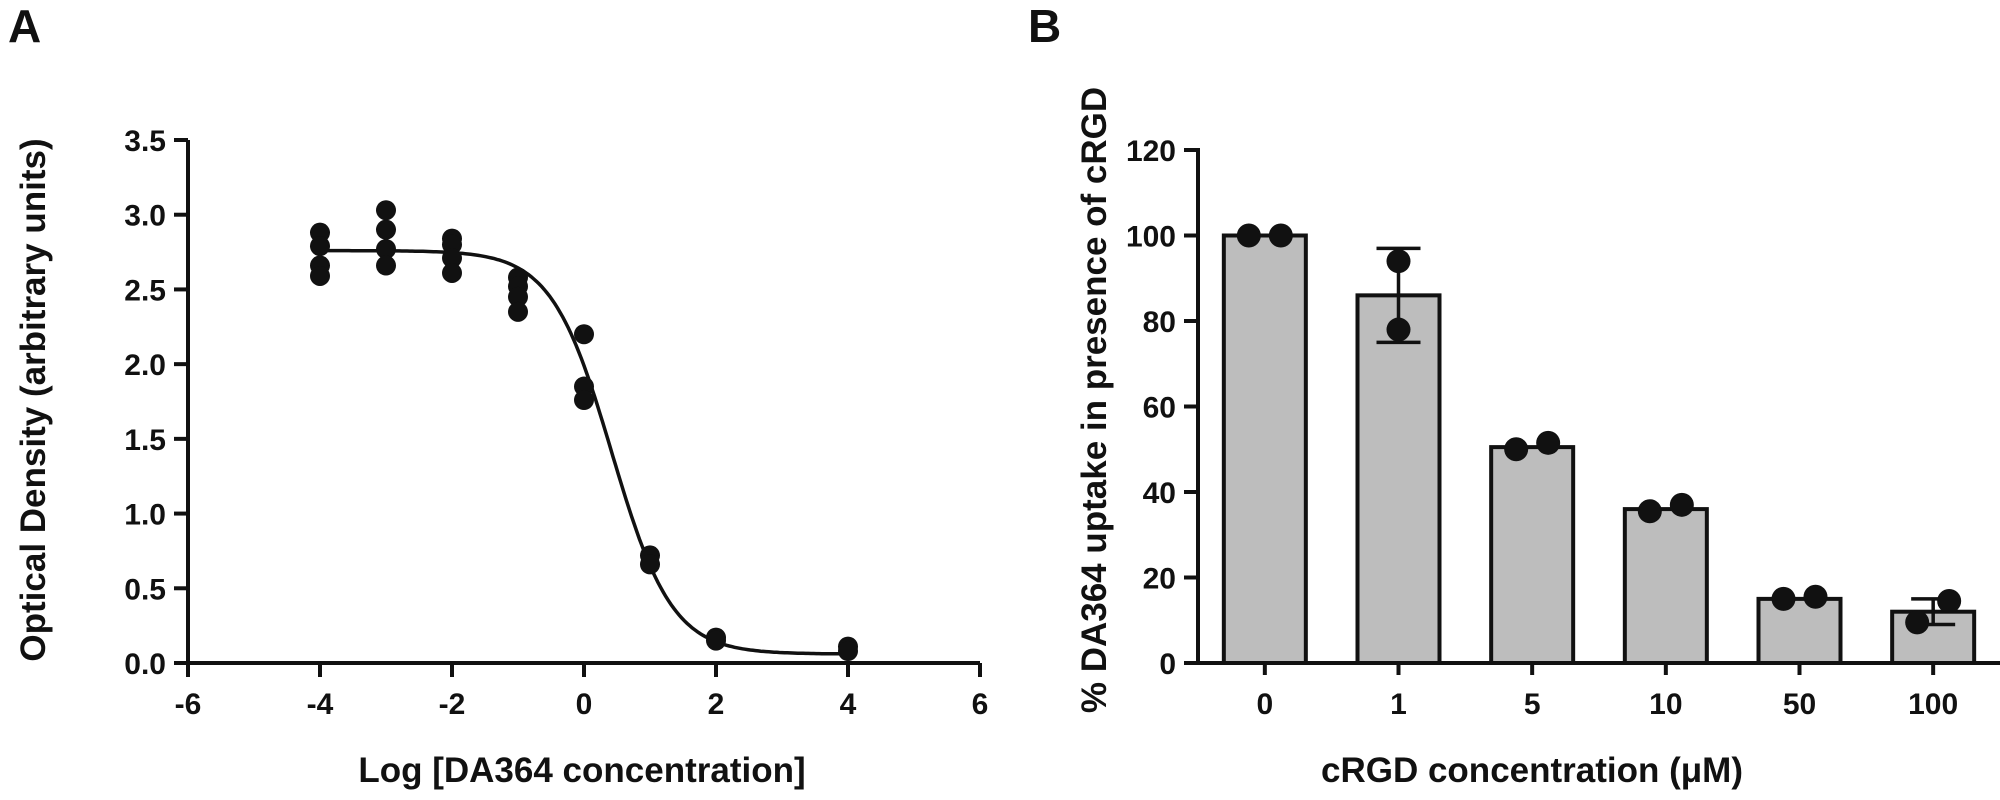  Describe the element at coordinates (452, 704) in the screenshot. I see `chart-a-x-tick-label: -2` at that location.